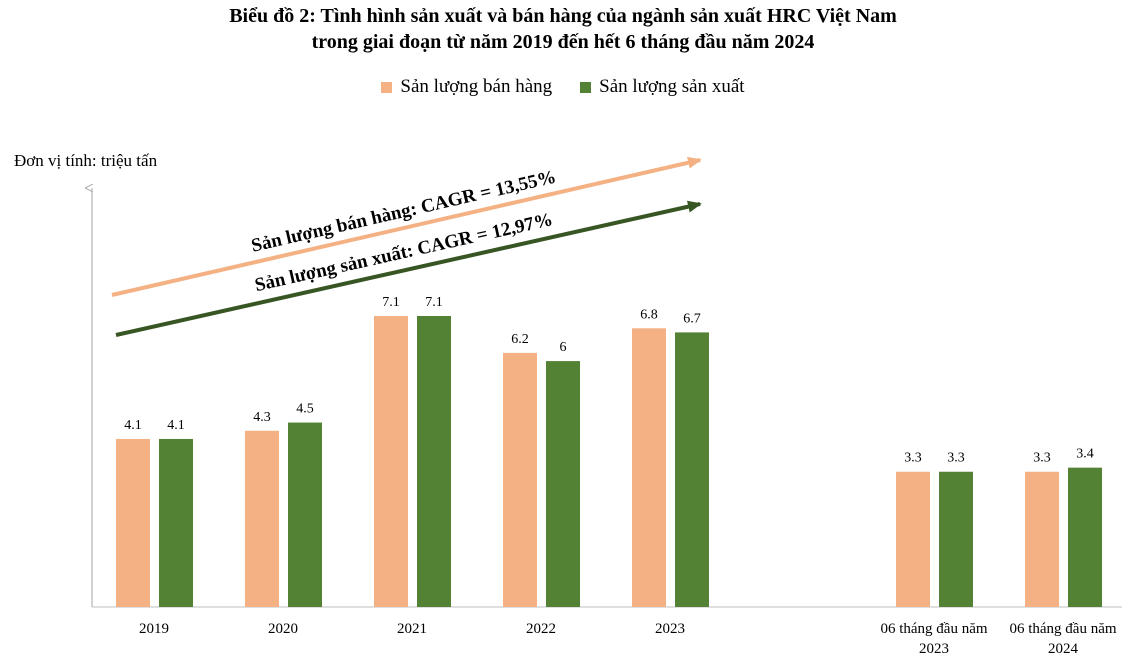 Image resolution: width=1126 pixels, height=659 pixels. Describe the element at coordinates (476, 86) in the screenshot. I see `legend-label-sales: Sản lượng bán hàng` at that location.